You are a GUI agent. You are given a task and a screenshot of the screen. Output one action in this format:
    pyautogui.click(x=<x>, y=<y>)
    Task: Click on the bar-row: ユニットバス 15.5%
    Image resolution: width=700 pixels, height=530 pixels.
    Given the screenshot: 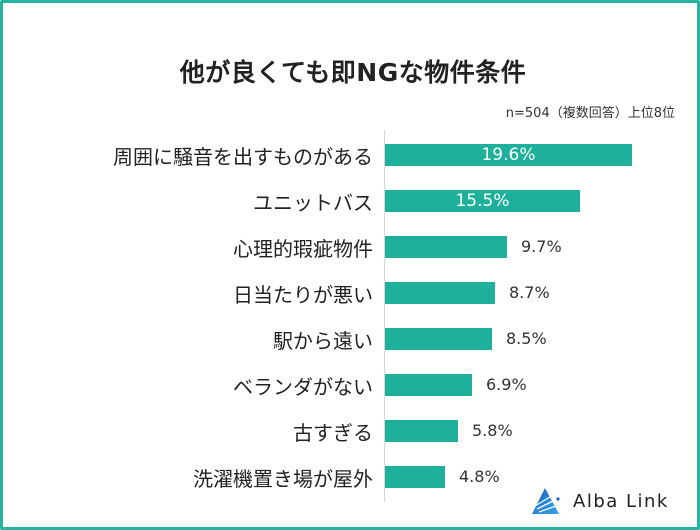 What is the action you would take?
    pyautogui.click(x=351, y=202)
    